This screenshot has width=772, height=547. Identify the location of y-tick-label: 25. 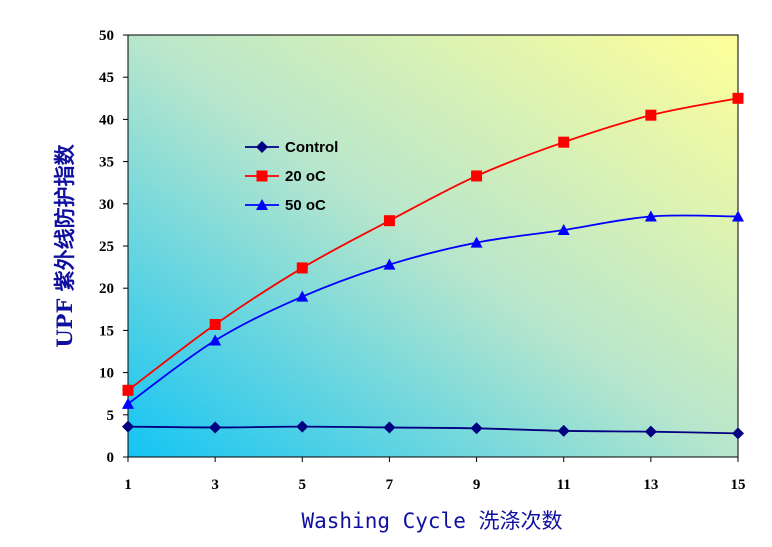
(106, 247).